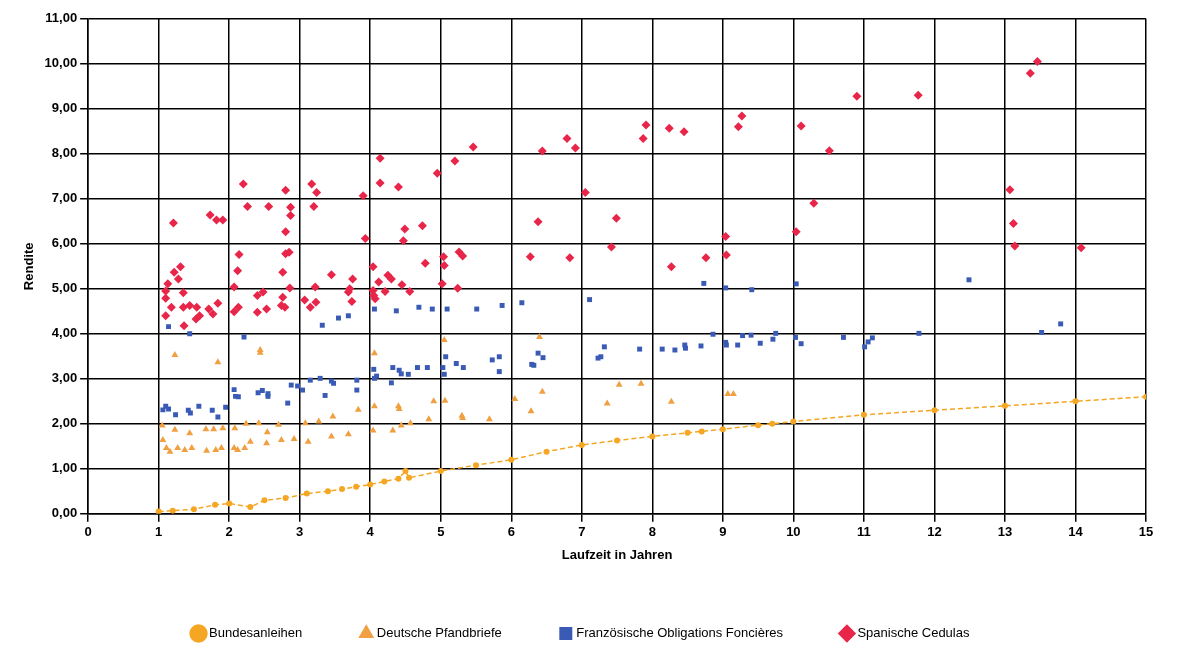 The image size is (1194, 662). Describe the element at coordinates (441, 532) in the screenshot. I see `x-tick-label: 5` at that location.